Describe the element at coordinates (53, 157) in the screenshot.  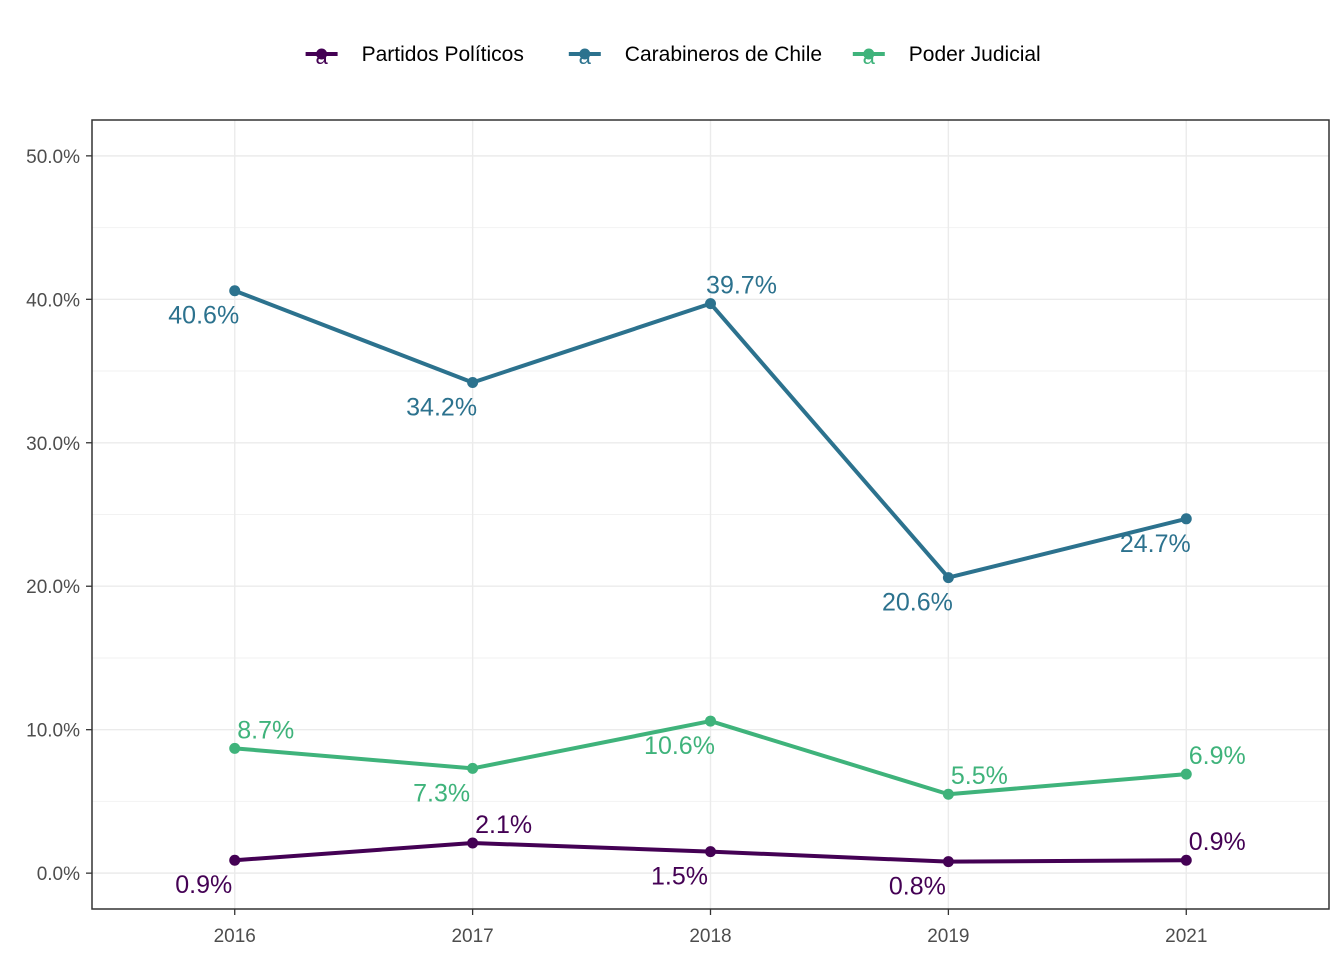
I see `y-tick-label: 50.0%` at that location.